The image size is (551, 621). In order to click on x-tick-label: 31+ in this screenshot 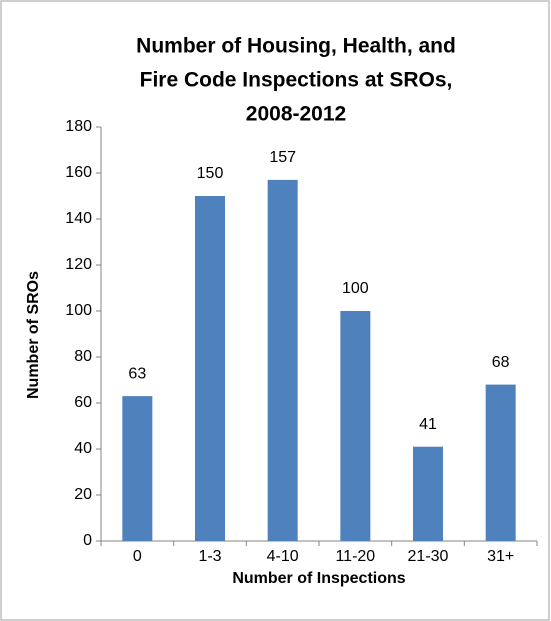, I will do `click(500, 556)`.